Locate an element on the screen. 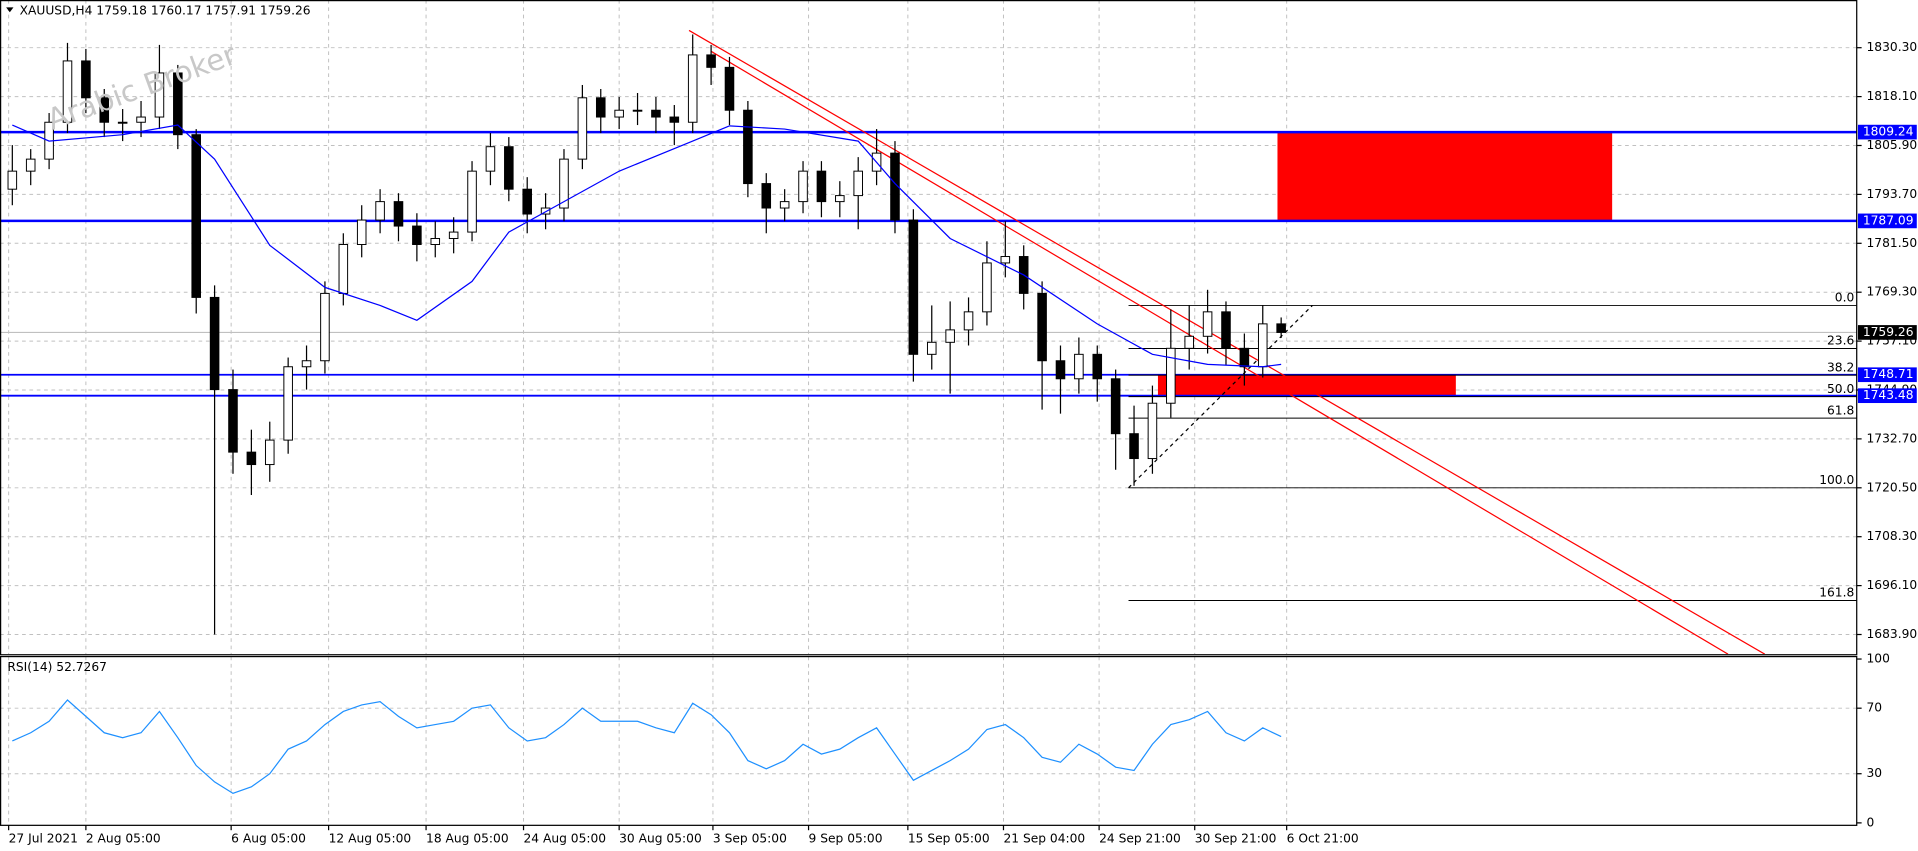  x-tick-label: 2 Aug 05:00 is located at coordinates (123, 838).